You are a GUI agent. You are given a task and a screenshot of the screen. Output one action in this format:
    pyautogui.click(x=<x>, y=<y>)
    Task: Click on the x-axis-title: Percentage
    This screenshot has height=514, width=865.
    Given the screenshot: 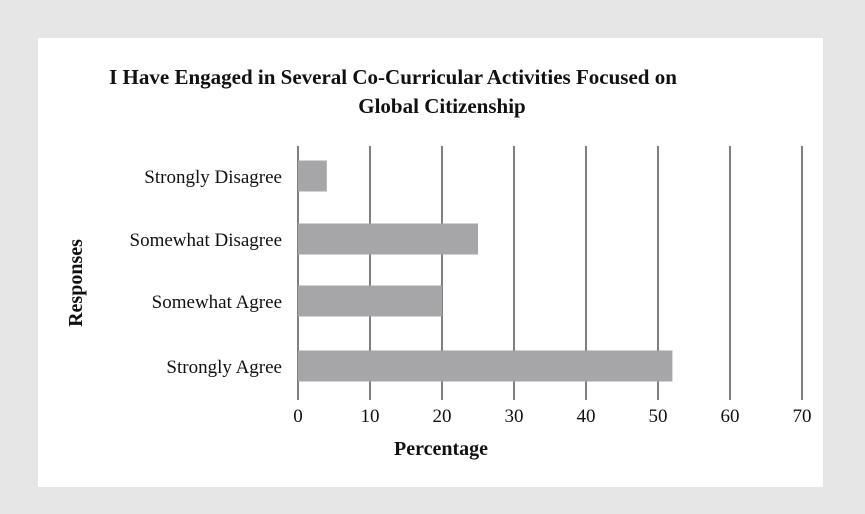 What is the action you would take?
    pyautogui.click(x=441, y=449)
    